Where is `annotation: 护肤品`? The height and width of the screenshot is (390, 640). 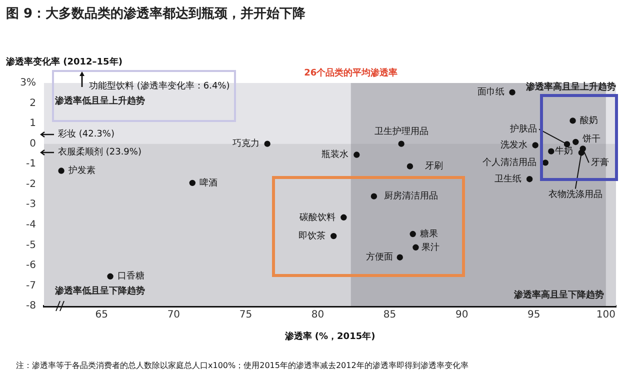 annotation: 护肤品 is located at coordinates (523, 129).